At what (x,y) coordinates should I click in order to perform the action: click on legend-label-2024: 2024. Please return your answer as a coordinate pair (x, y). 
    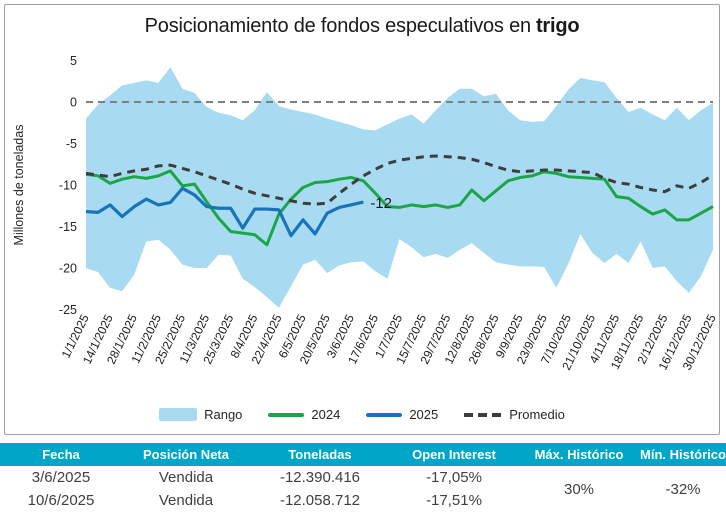
    Looking at the image, I should click on (326, 414).